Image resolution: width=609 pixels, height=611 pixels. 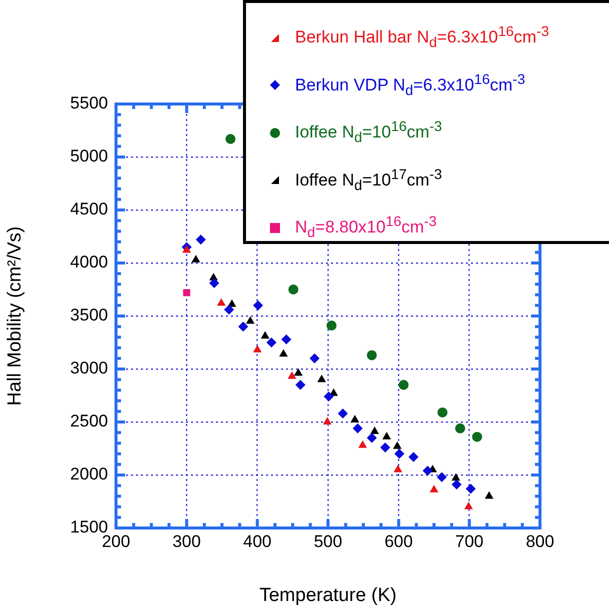 What do you see at coordinates (89, 209) in the screenshot?
I see `y-tick-label: 4500` at bounding box center [89, 209].